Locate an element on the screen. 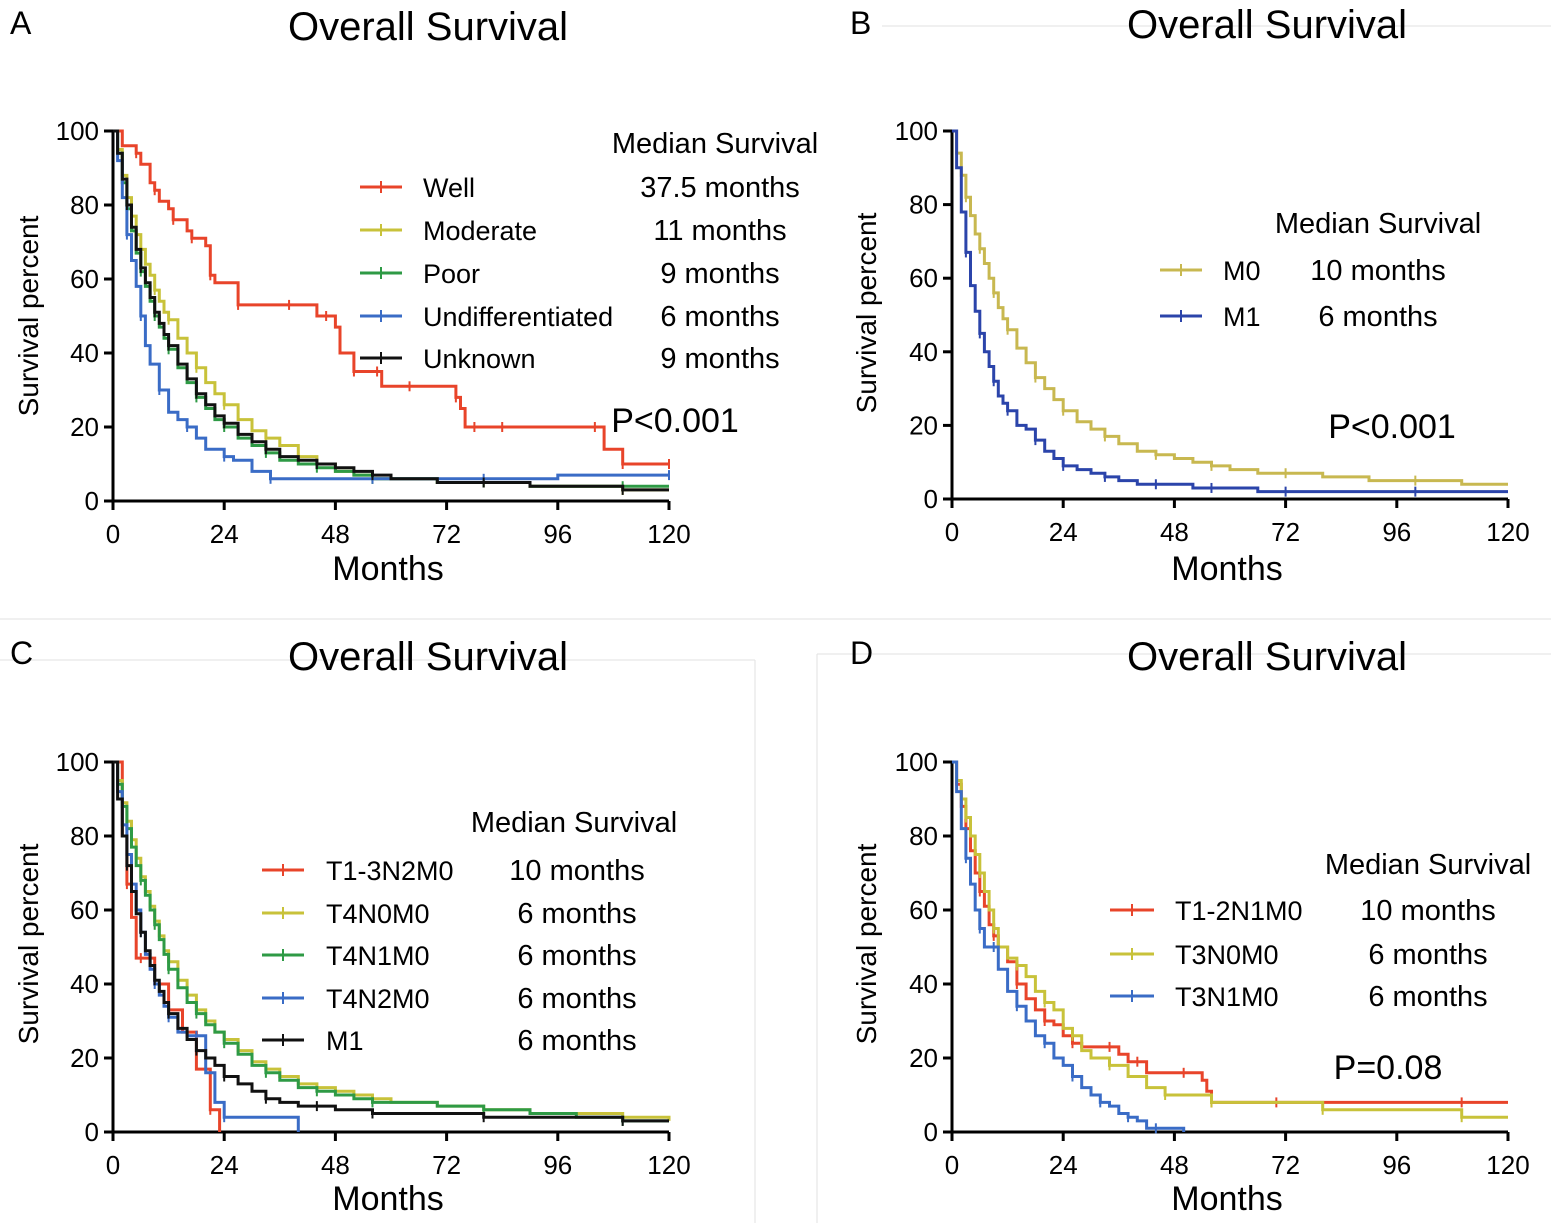 Image resolution: width=1551 pixels, height=1223 pixels. legend-label: T3N0M0 is located at coordinates (1227, 955).